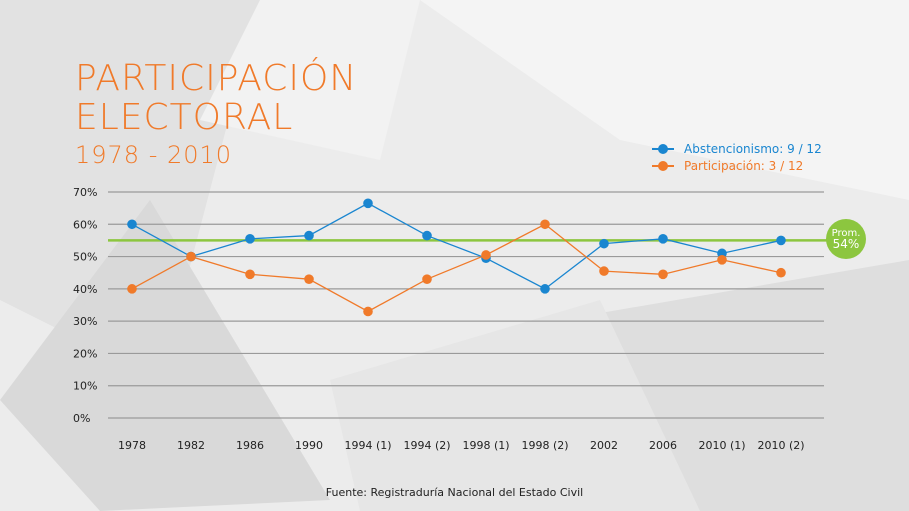 The width and height of the screenshot is (909, 511). Describe the element at coordinates (426, 445) in the screenshot. I see `x-tick-label: 1994 (2)` at that location.